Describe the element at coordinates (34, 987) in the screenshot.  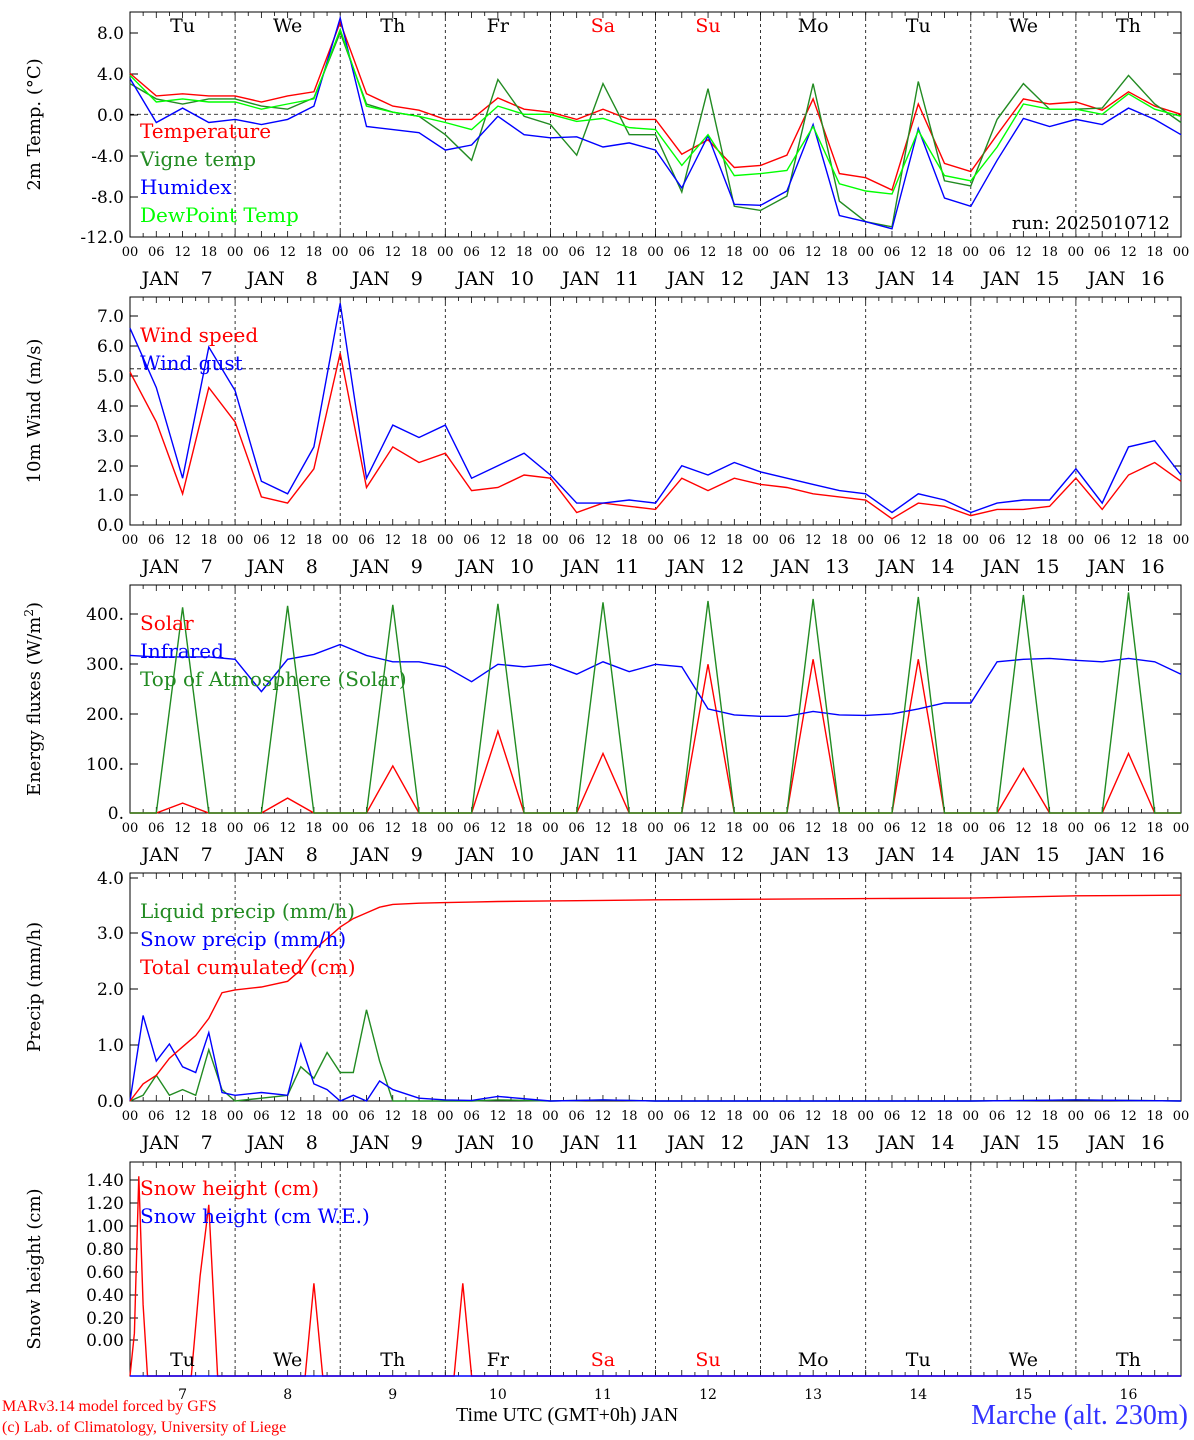
I see `y-axis-title: Precip (mm/h)` at that location.